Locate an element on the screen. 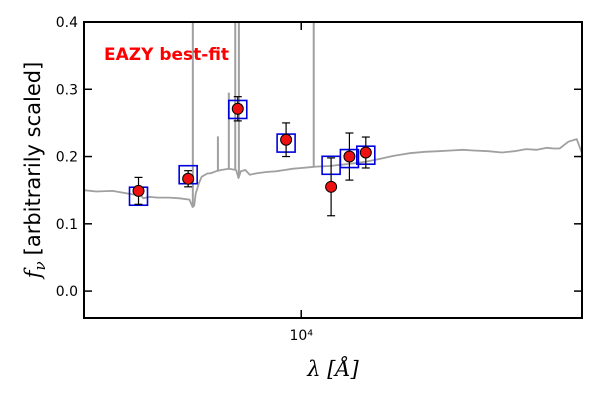  x-tick-label: 10⁴ is located at coordinates (302, 336).